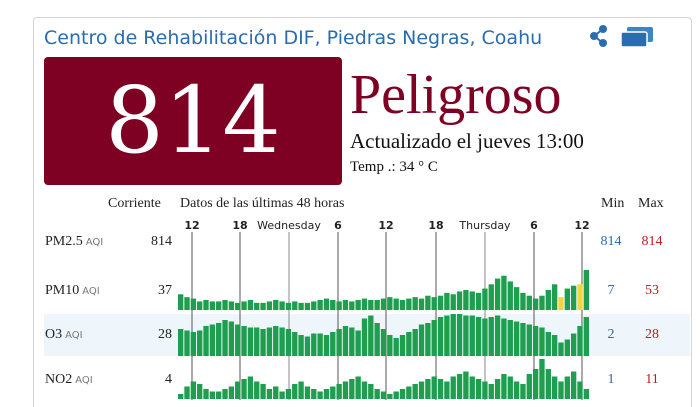 The image size is (700, 407). I want to click on current-header: Corriente, so click(134, 203).